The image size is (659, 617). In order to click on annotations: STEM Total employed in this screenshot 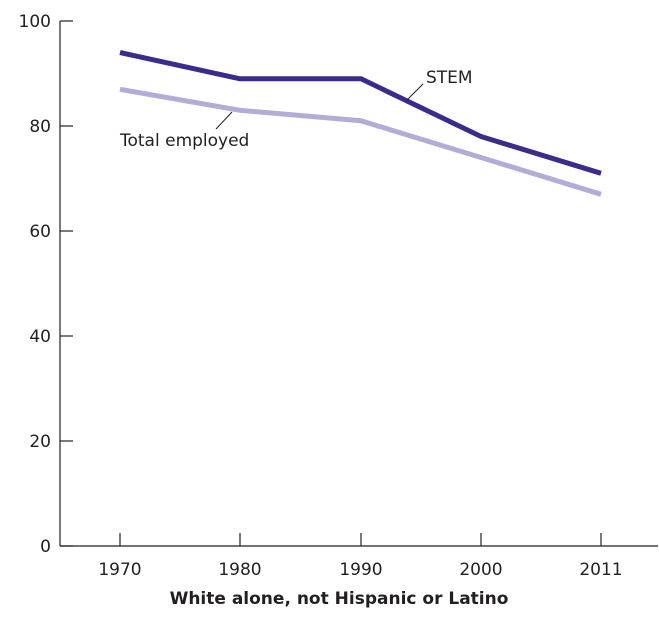, I will do `click(296, 109)`.